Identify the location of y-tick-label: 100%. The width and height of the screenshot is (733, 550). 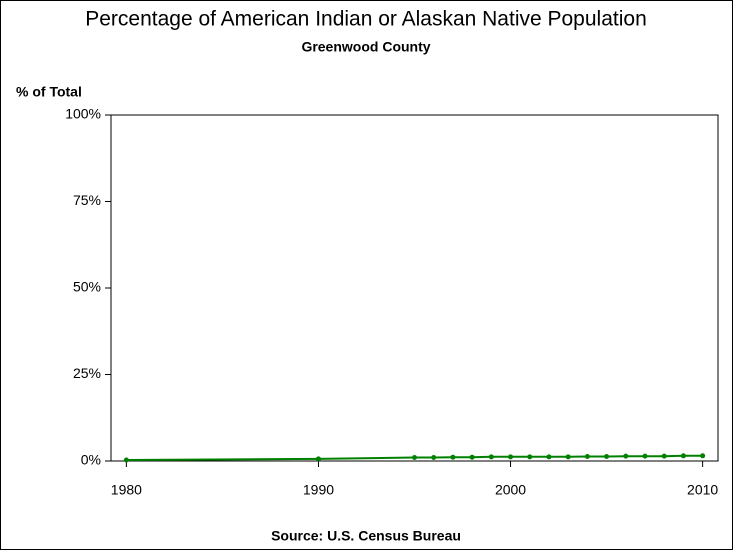
(83, 114).